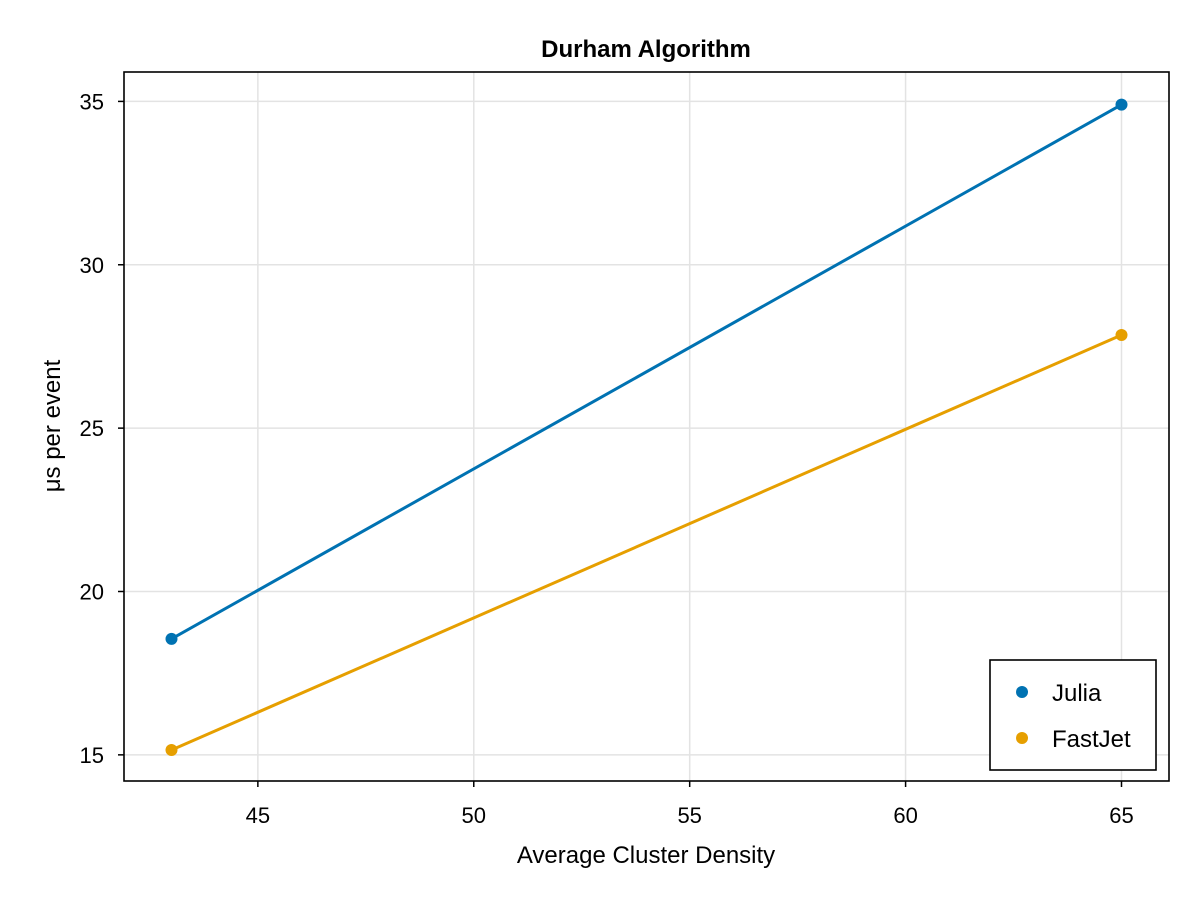 Image resolution: width=1200 pixels, height=900 pixels. I want to click on x-tick-label: 50, so click(474, 815).